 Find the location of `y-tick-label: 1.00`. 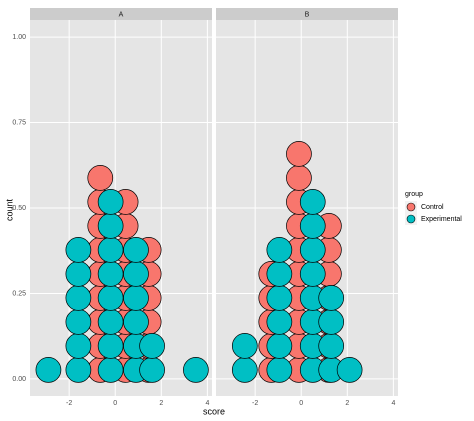

y-tick-label: 1.00 is located at coordinates (19, 37).